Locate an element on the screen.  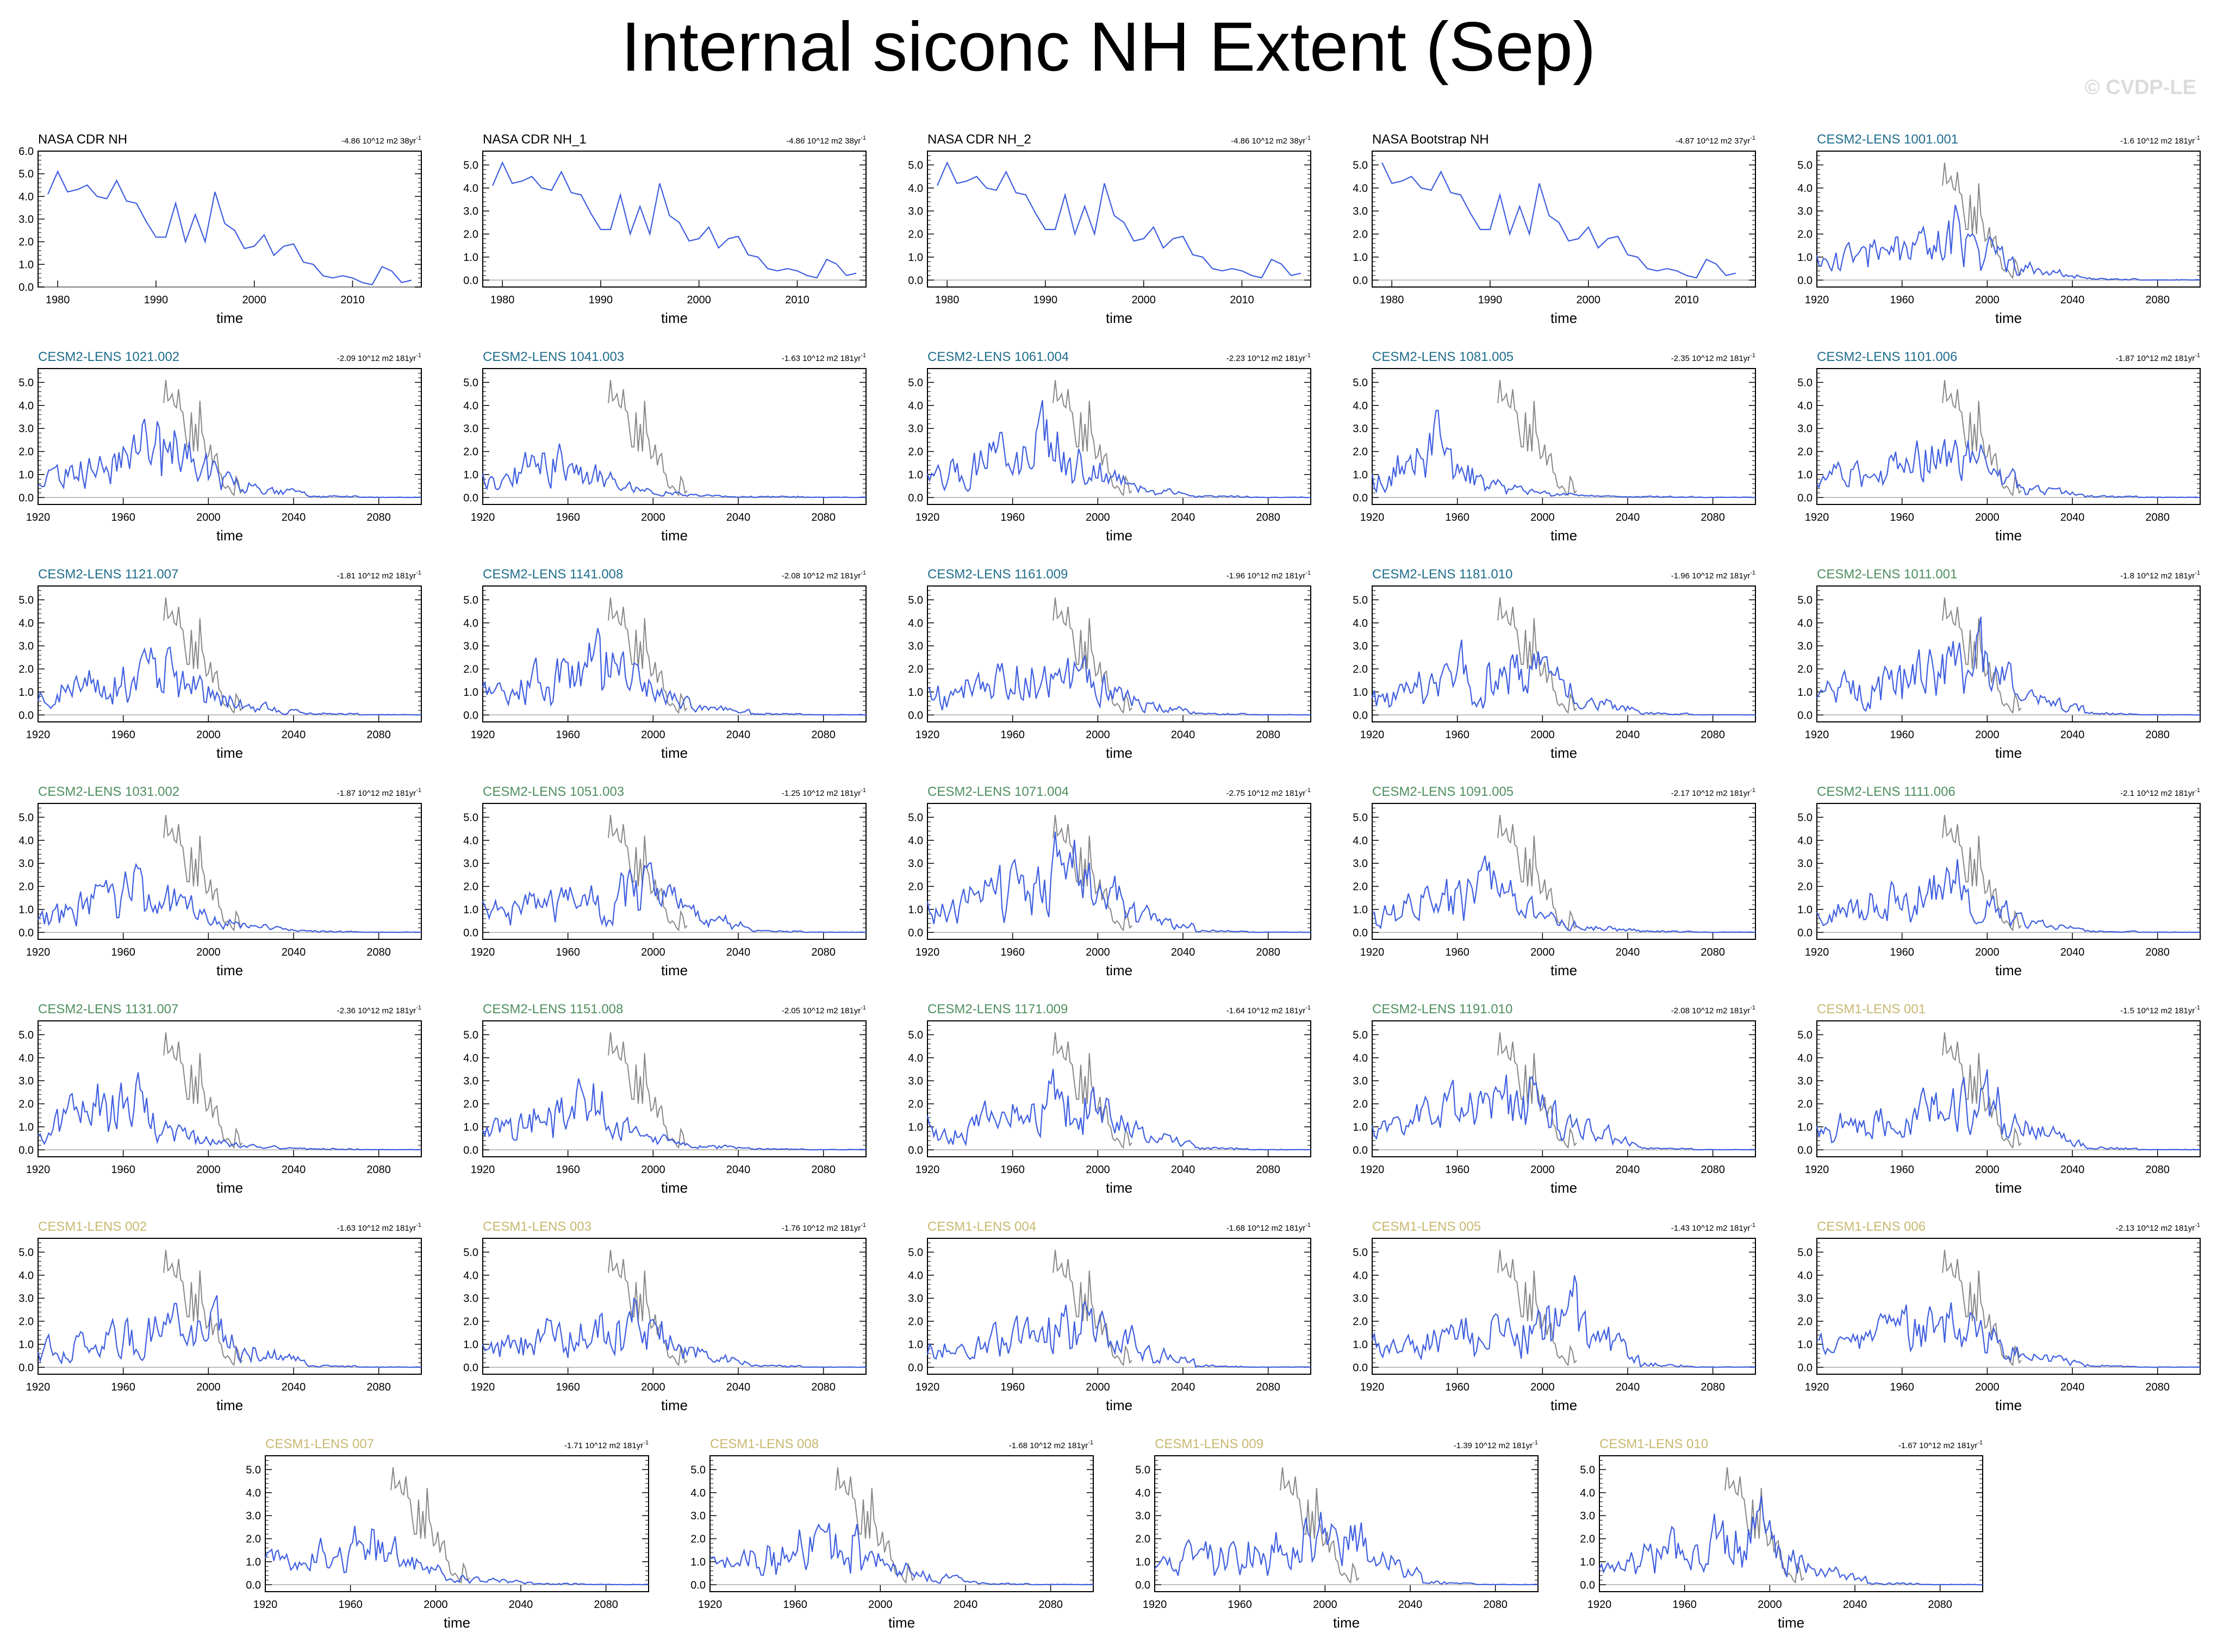
trend-label: -1.96 10^12 m2 181yr-1 is located at coordinates (1713, 575).